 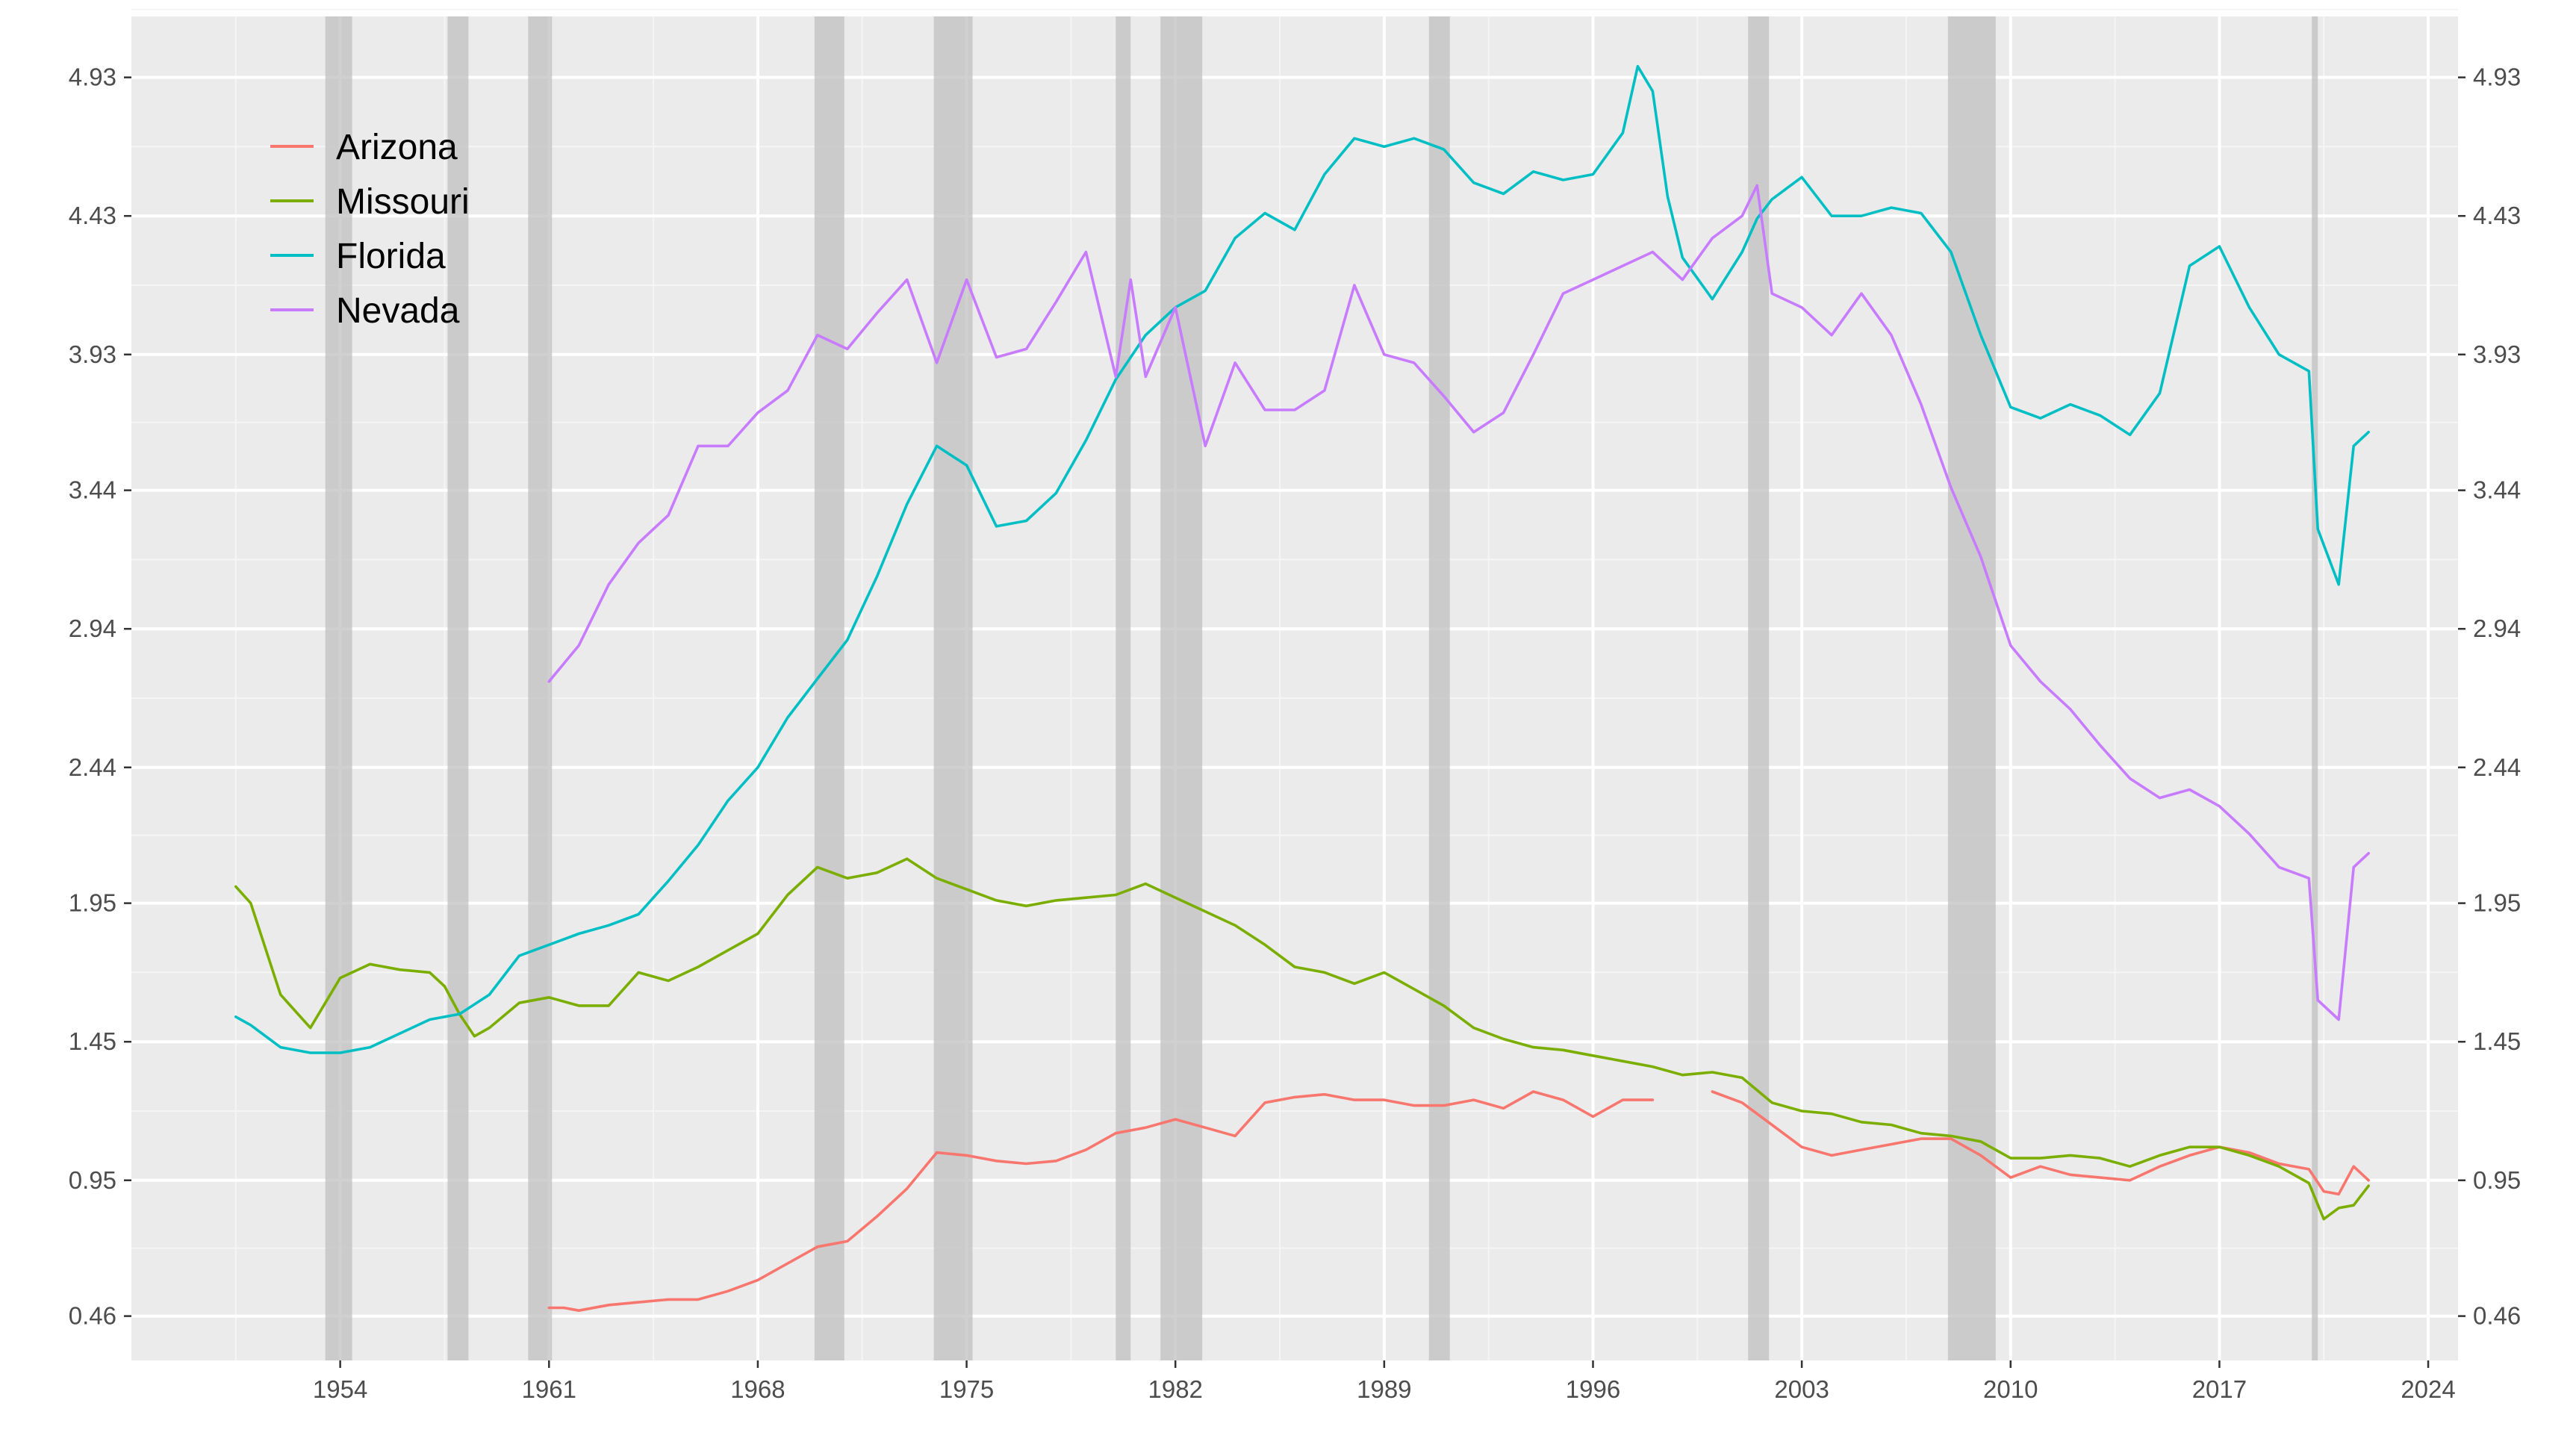 I want to click on x-tick-label: 1954, so click(x=340, y=1389).